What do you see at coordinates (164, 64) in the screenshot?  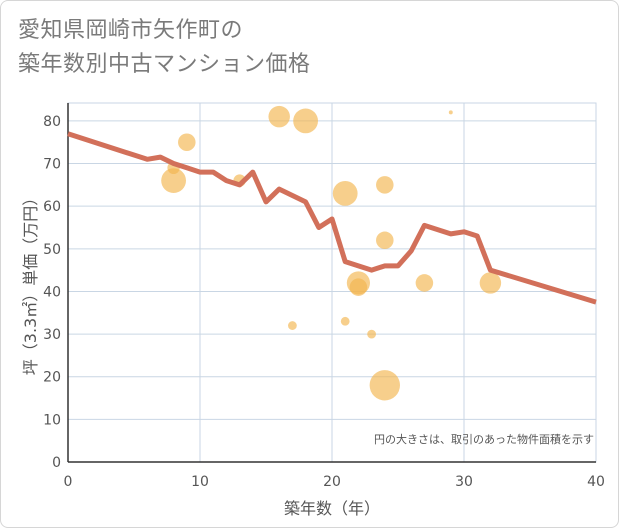 I see `title-line-2: 築年数別中古マンション価格` at bounding box center [164, 64].